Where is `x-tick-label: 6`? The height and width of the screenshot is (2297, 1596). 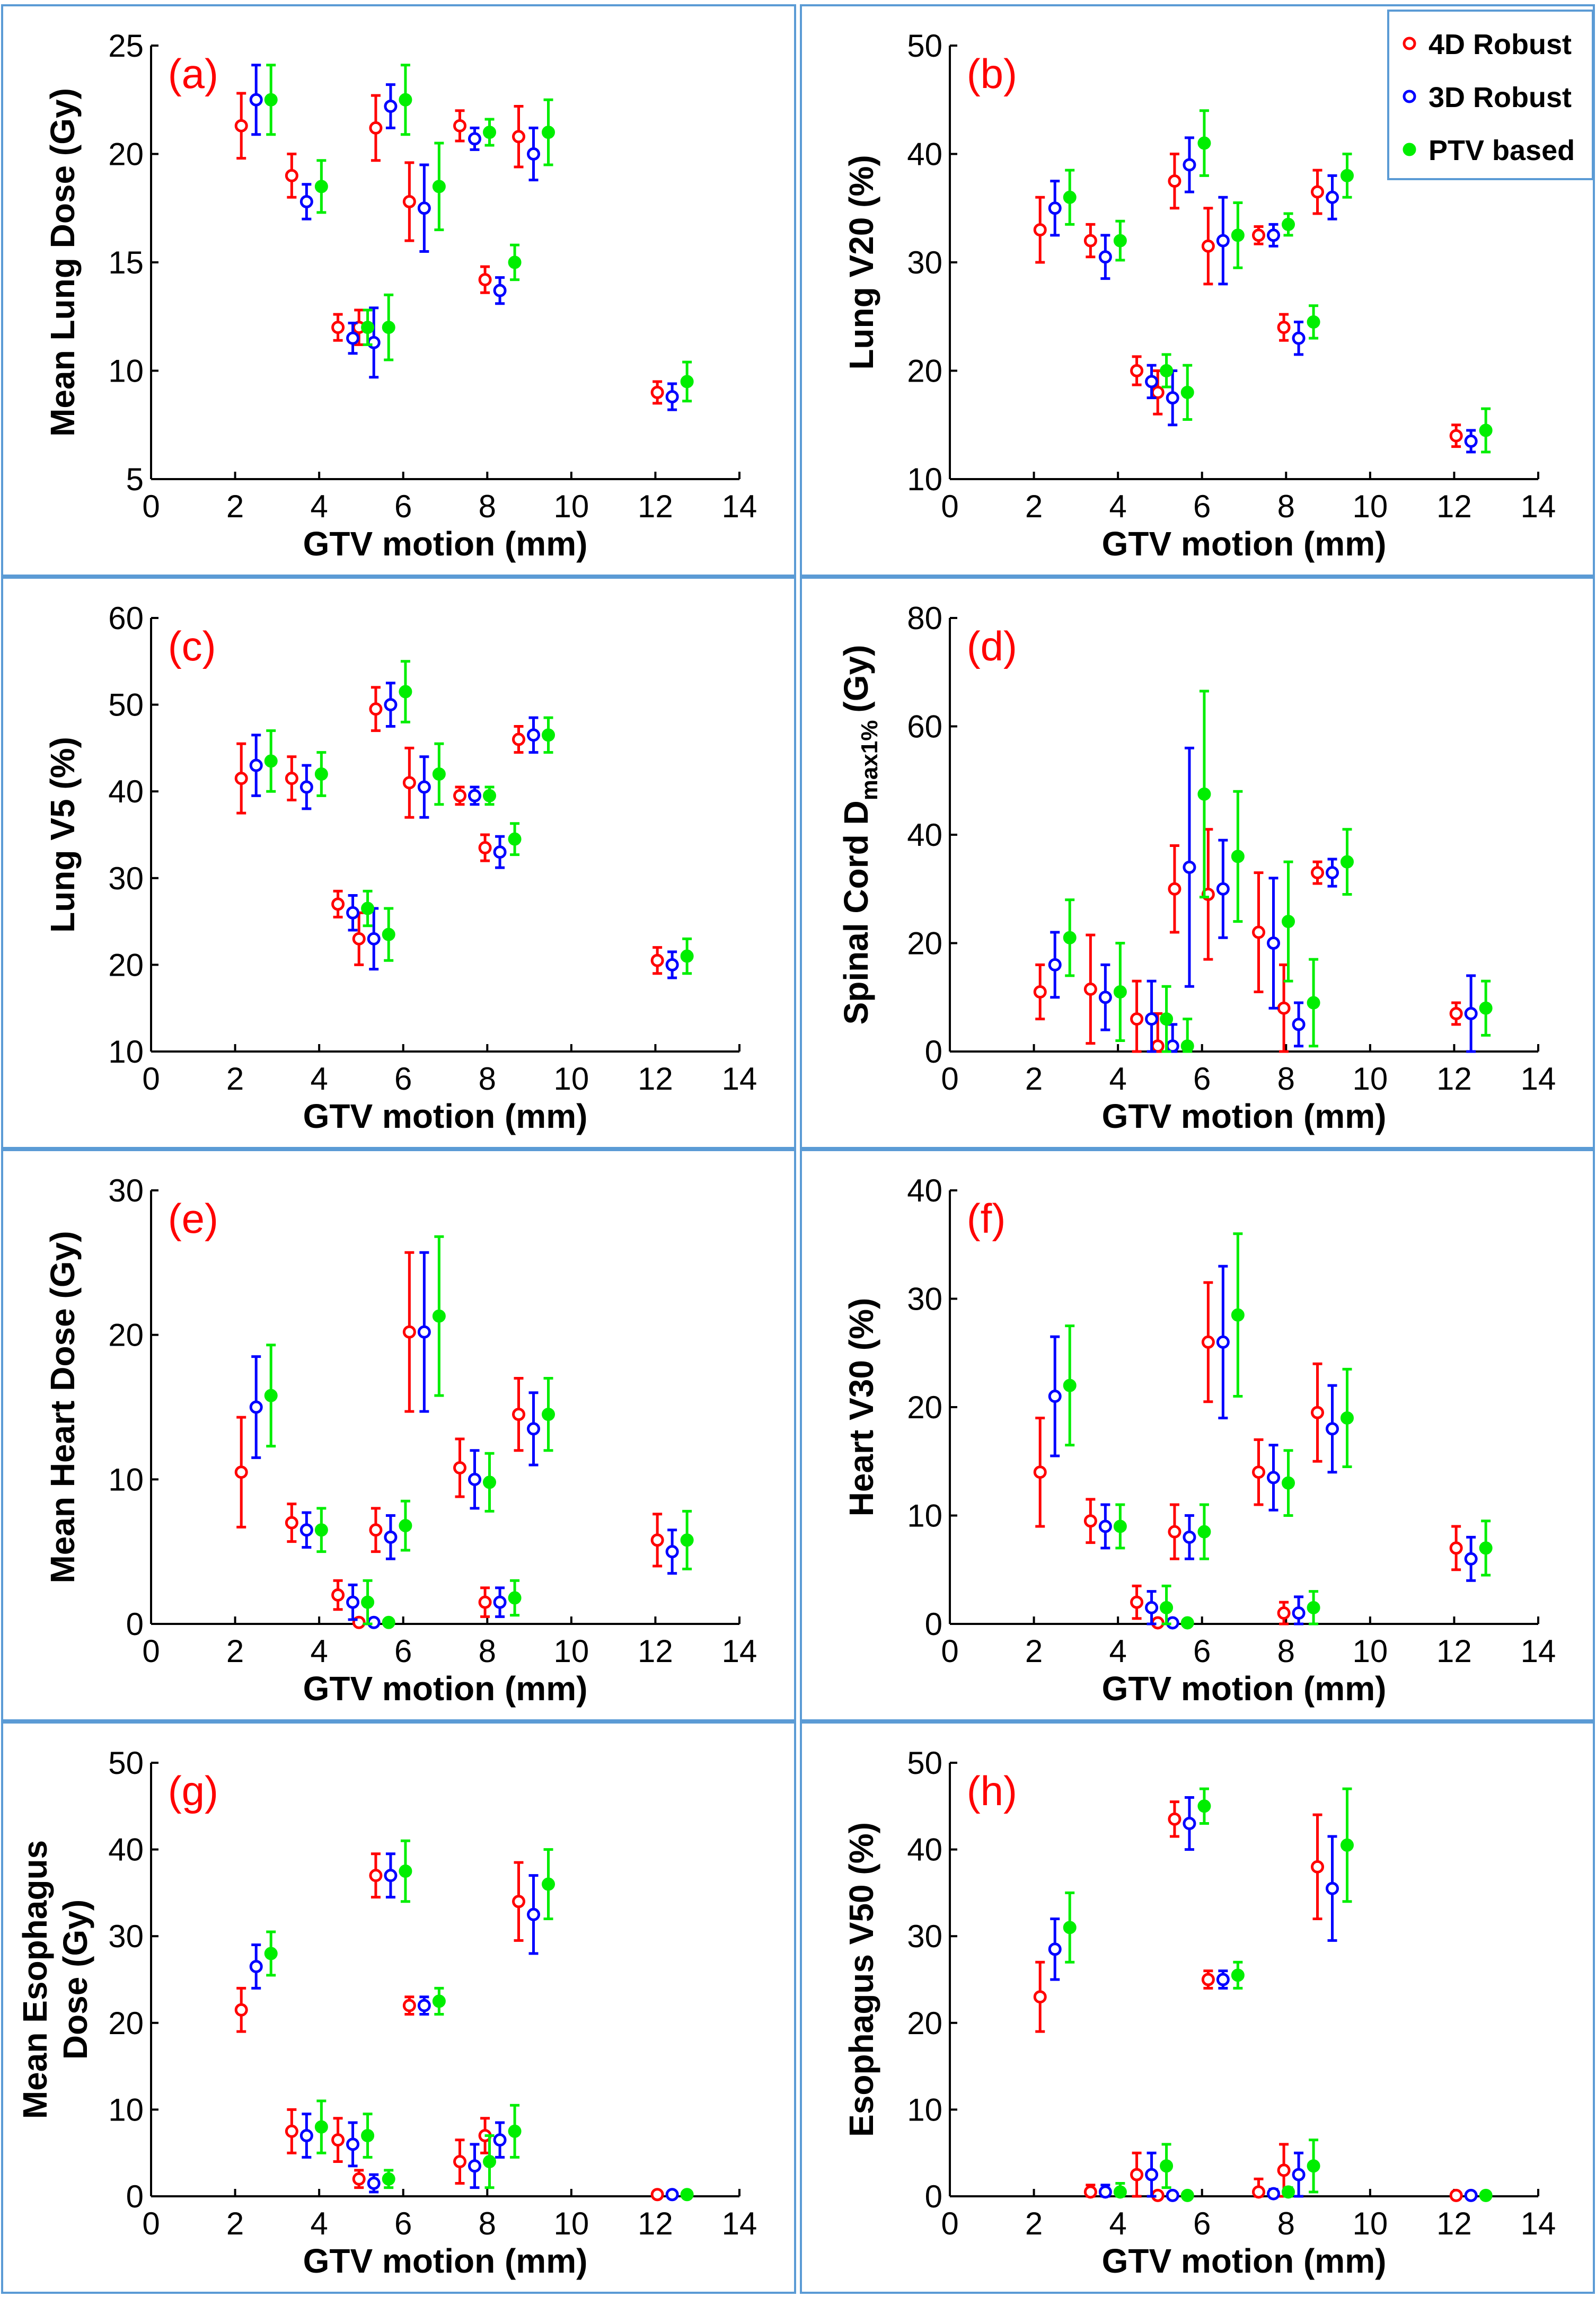
x-tick-label: 6 is located at coordinates (403, 1651).